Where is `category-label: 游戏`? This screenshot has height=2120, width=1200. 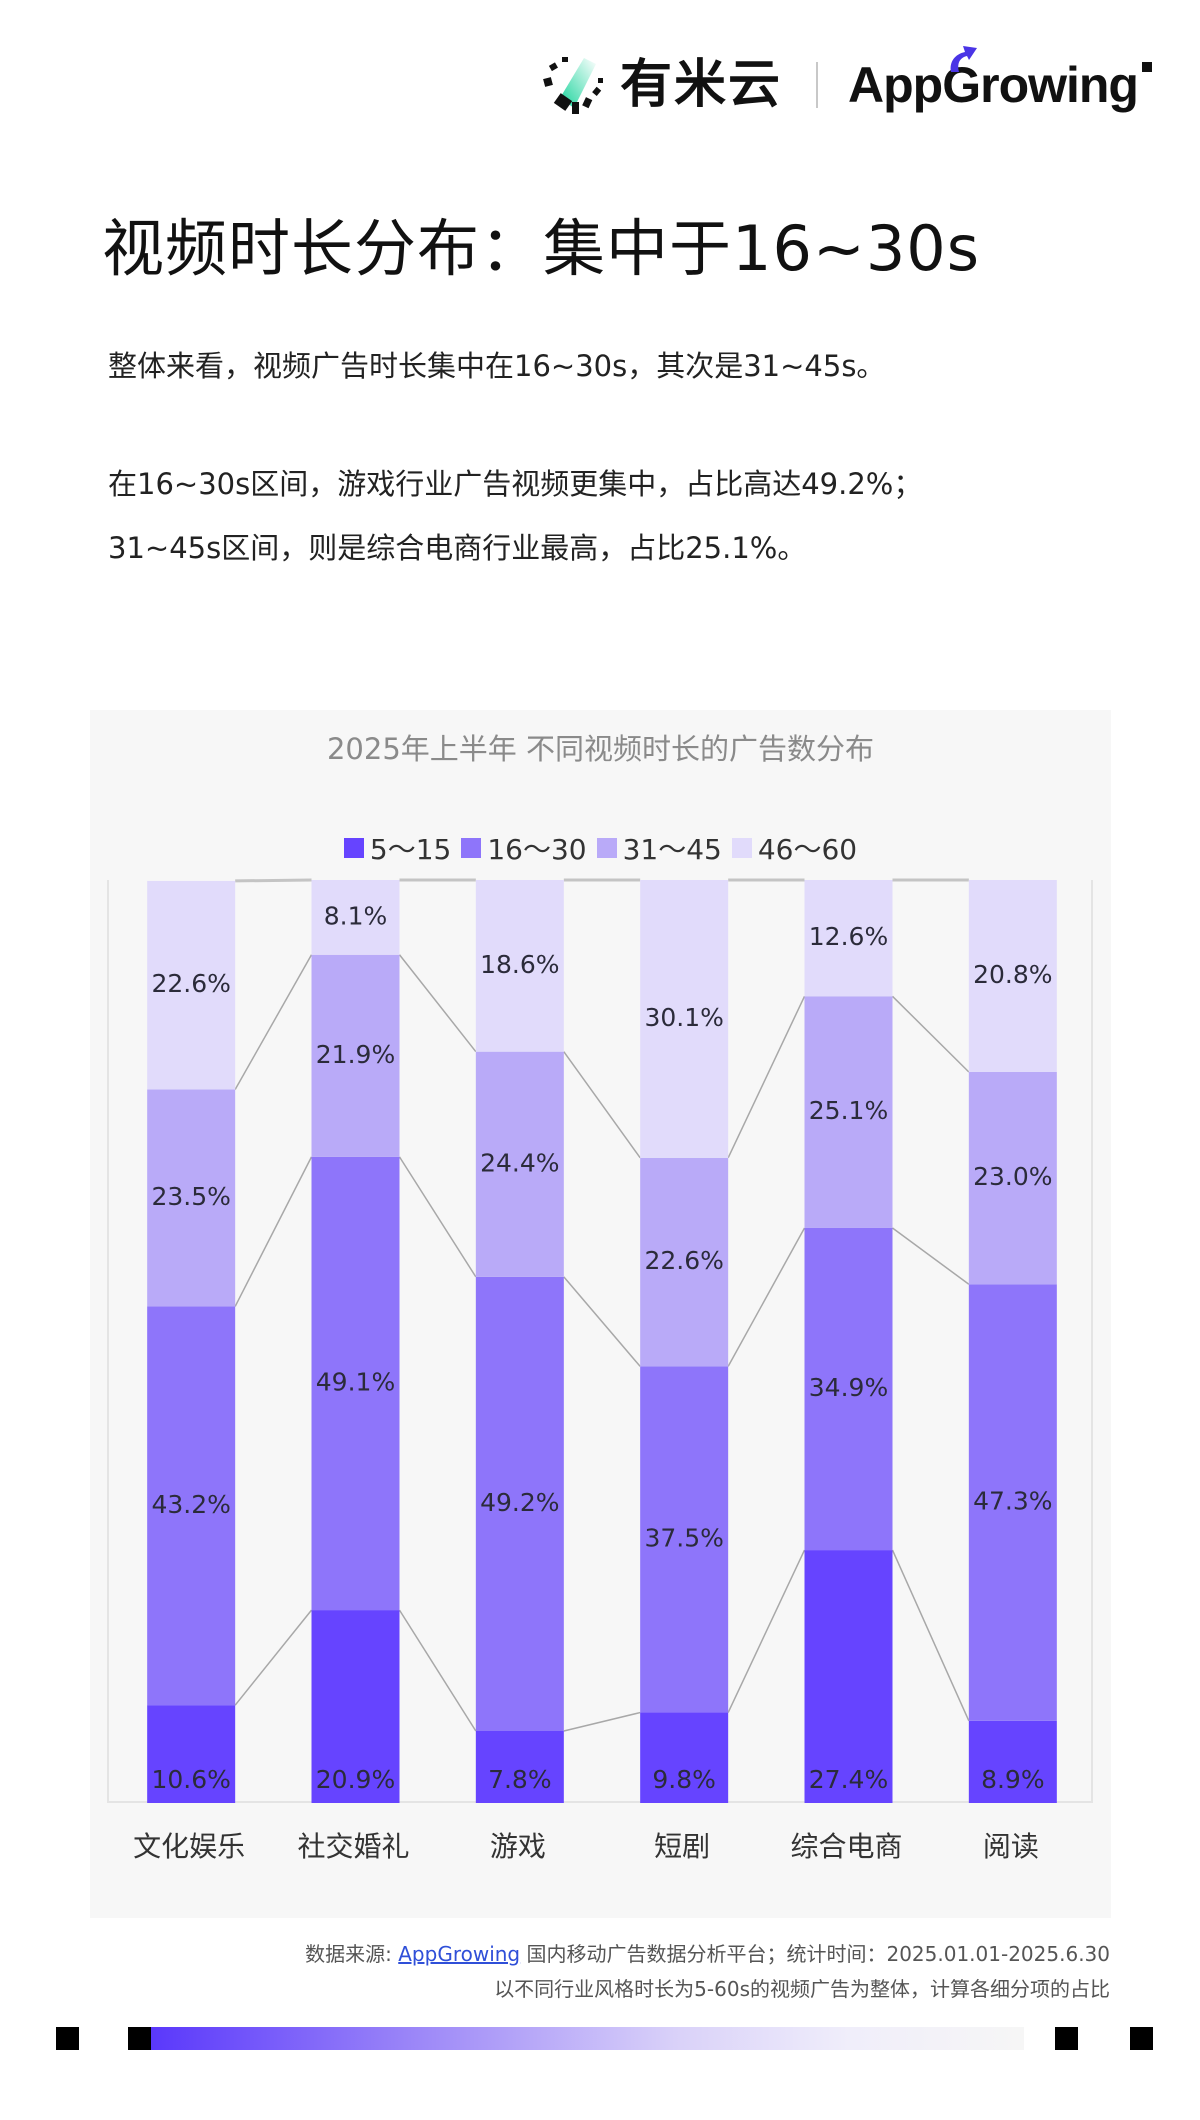 category-label: 游戏 is located at coordinates (517, 1846).